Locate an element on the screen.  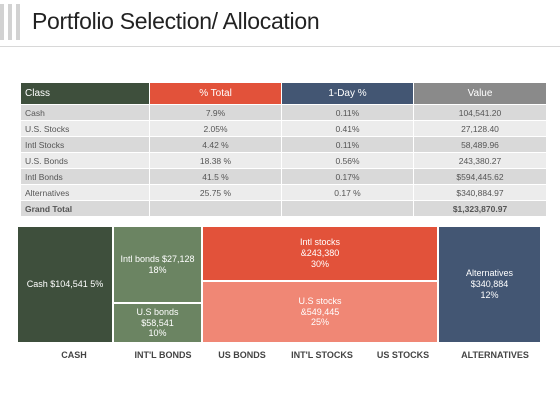
cell-value: $340,884.97 is located at coordinates (480, 192).